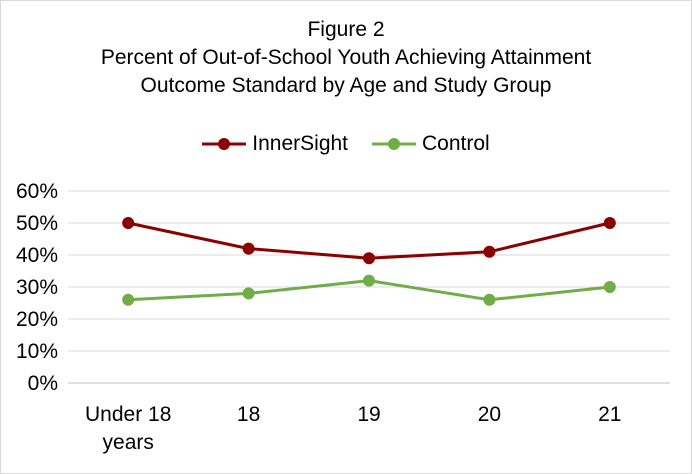 The image size is (692, 474). Describe the element at coordinates (128, 442) in the screenshot. I see `x-tick-label: years` at that location.